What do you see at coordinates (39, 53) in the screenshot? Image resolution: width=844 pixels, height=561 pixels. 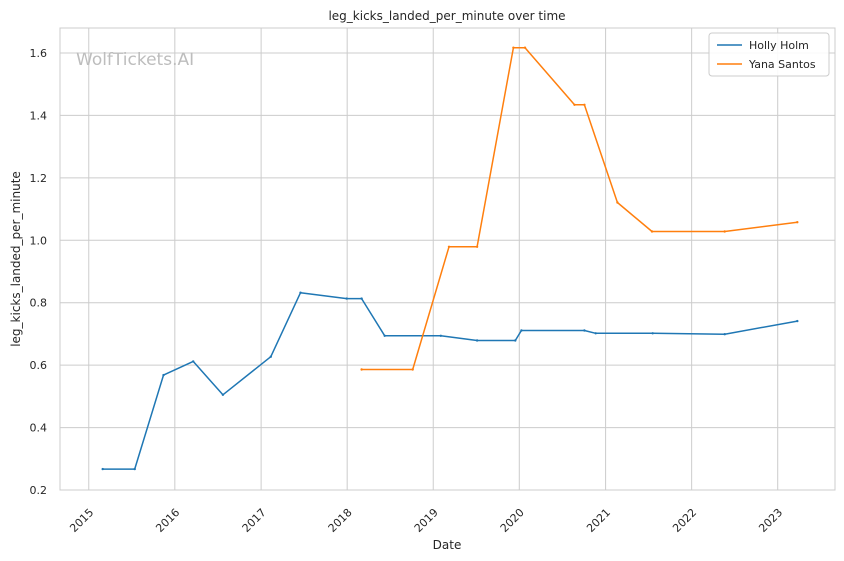 I see `y-tick-label: 1.6` at bounding box center [39, 53].